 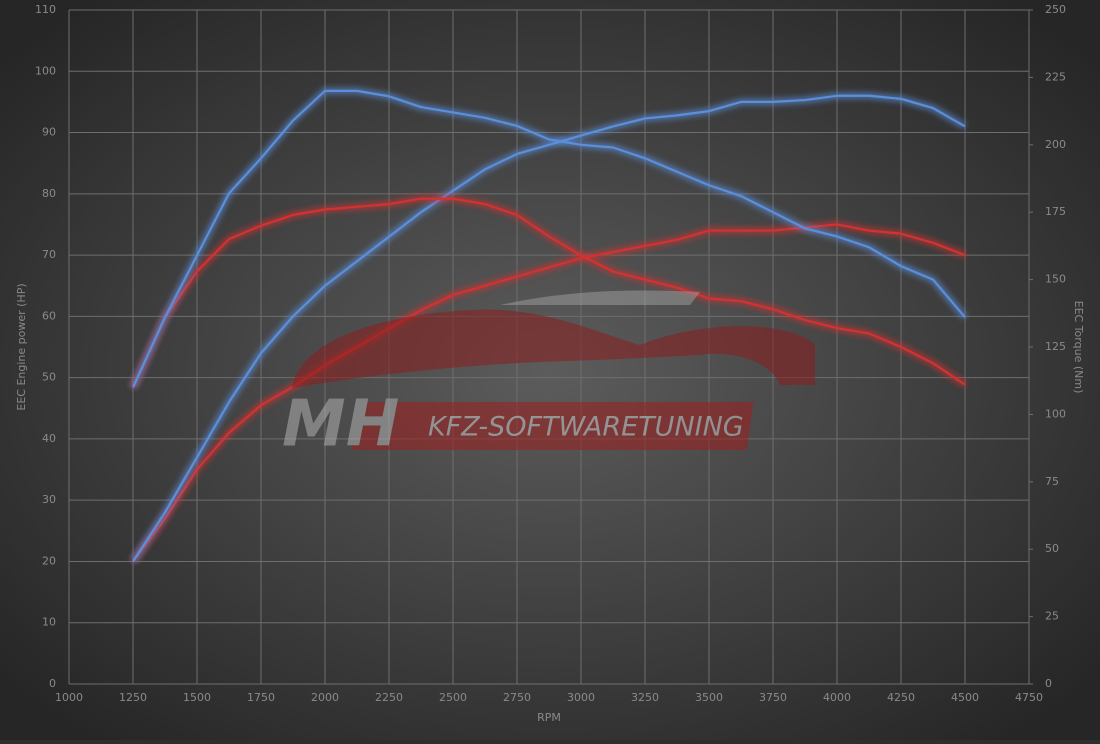 What do you see at coordinates (1078, 347) in the screenshot?
I see `y2-axis-label: EEC Torque (Nm)` at bounding box center [1078, 347].